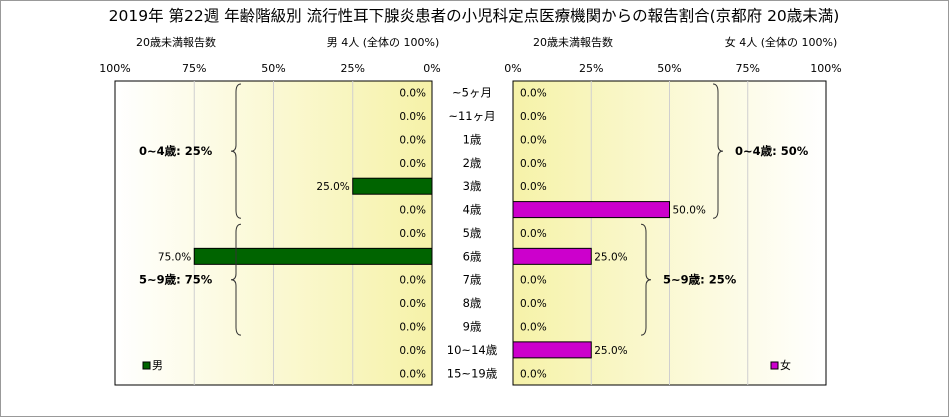 This screenshot has width=949, height=420. What do you see at coordinates (591, 68) in the screenshot?
I see `right-tick-label: 25%` at bounding box center [591, 68].